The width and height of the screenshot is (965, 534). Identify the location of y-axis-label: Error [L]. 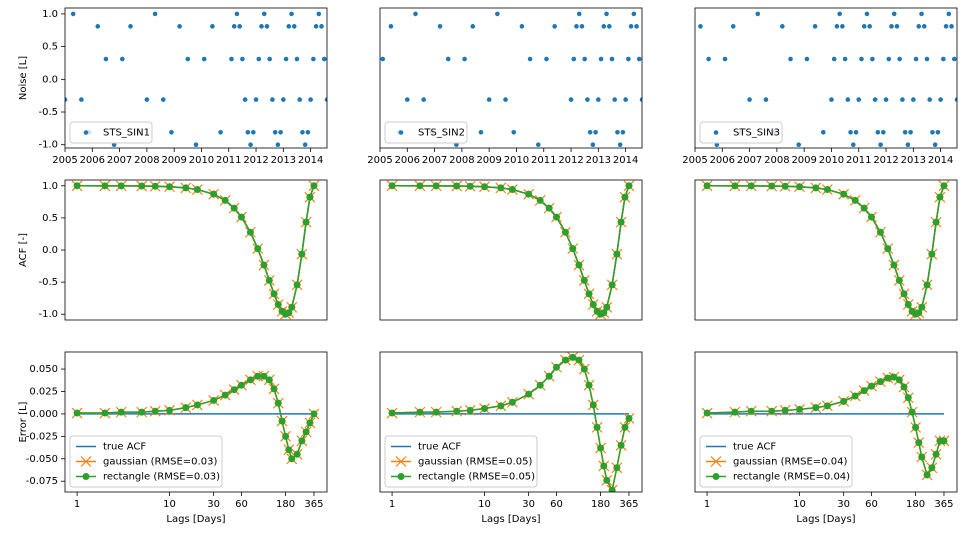
(23, 421).